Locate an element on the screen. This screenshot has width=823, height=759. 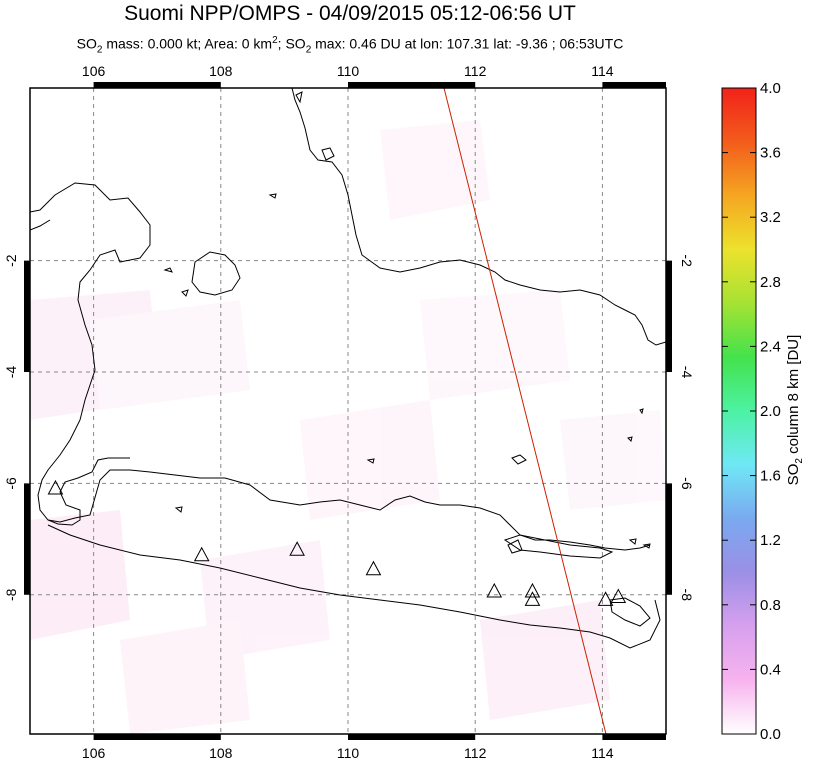
colorbar-tick-label: 1.2 is located at coordinates (770, 540).